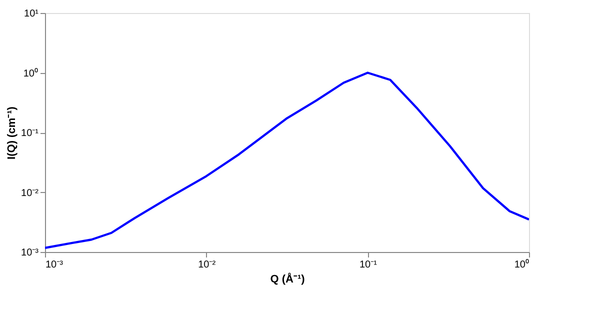  What do you see at coordinates (55, 265) in the screenshot?
I see `x-tick-label: 10⁻³` at bounding box center [55, 265].